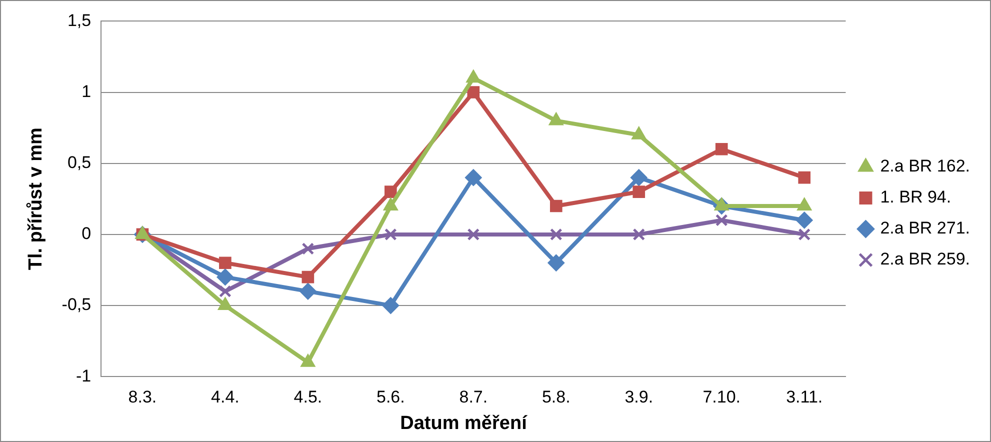 Image resolution: width=991 pixels, height=442 pixels. I want to click on legend-label: 2.a BR 259., so click(925, 259).